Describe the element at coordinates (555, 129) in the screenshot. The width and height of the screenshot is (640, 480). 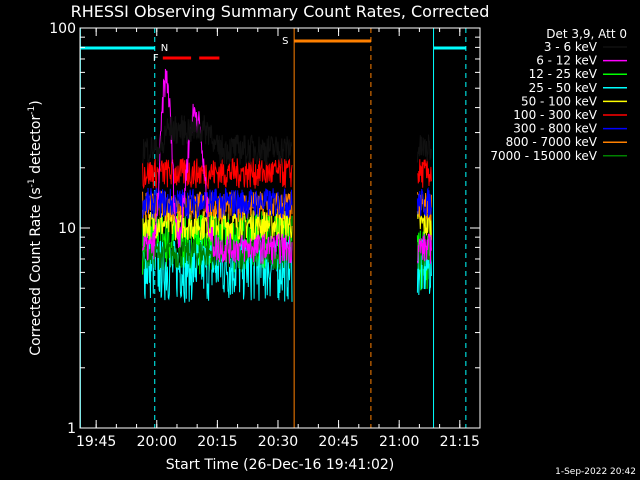
I see `legend-entry-label: 300 - 800 keV` at that location.